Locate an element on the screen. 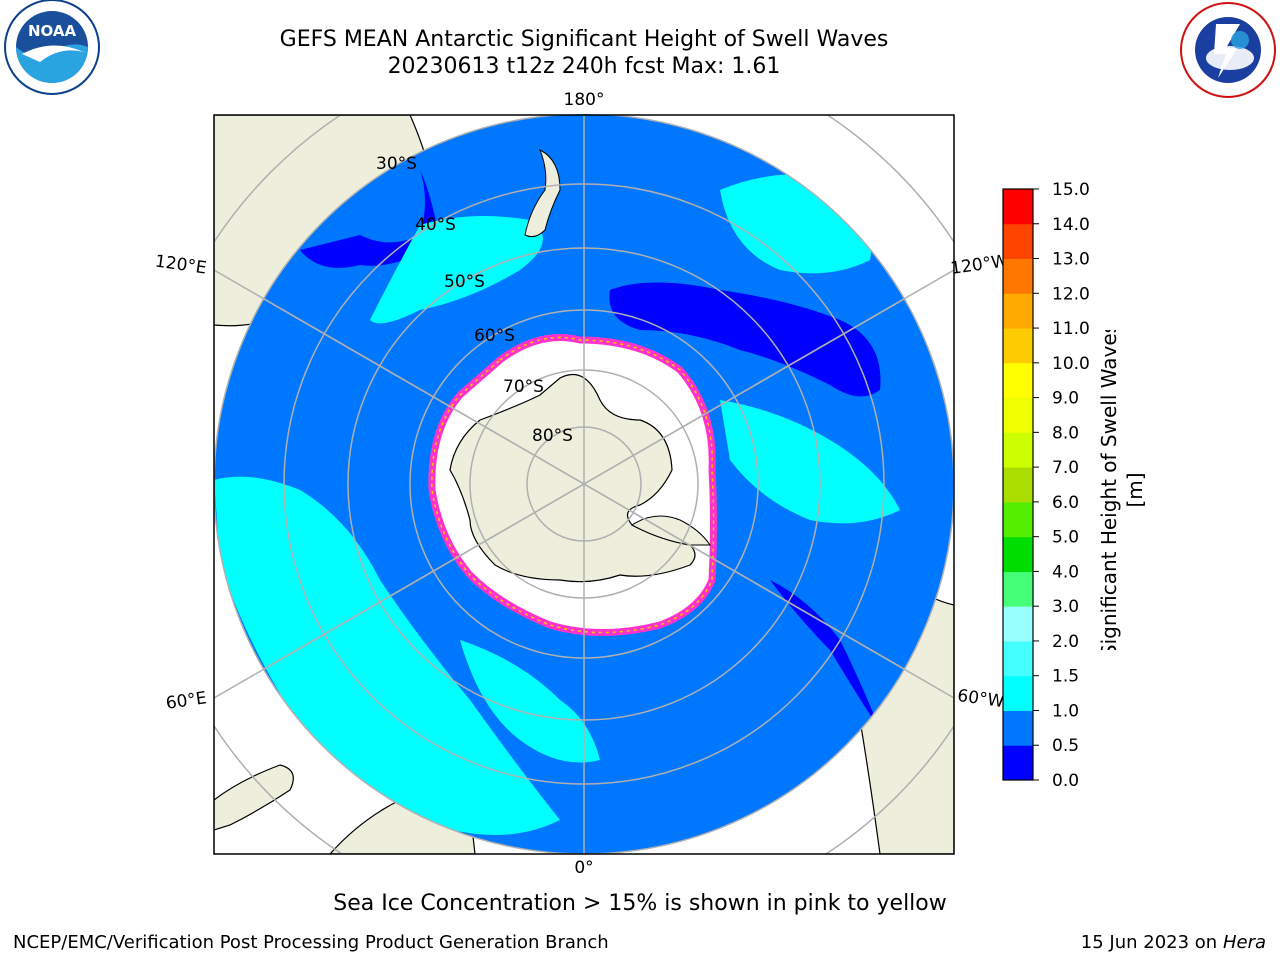  svg-text:Significant Height of Swell Wa: Significant Height of Swell Waves is located at coordinates (1109, 490).